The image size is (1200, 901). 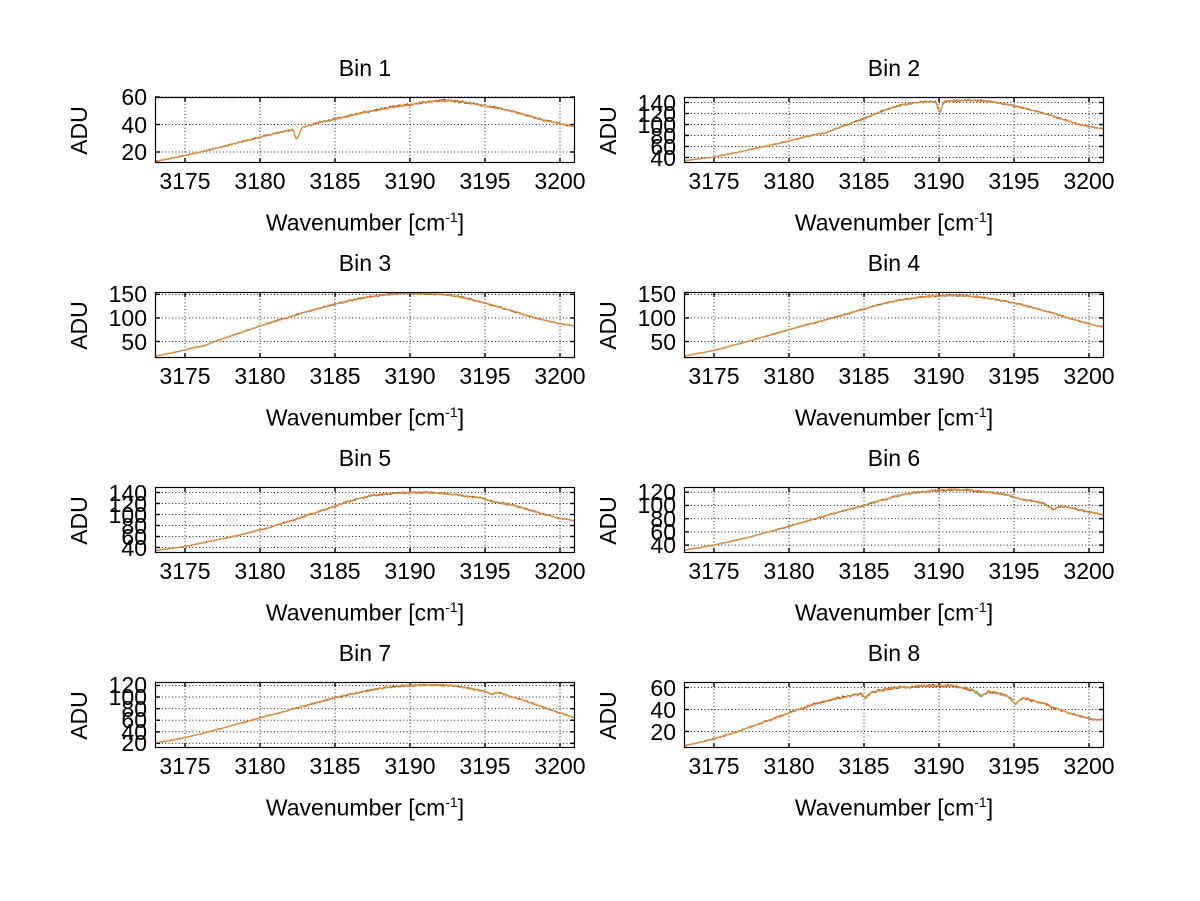 What do you see at coordinates (656, 294) in the screenshot?
I see `y-tick-label: 150` at bounding box center [656, 294].